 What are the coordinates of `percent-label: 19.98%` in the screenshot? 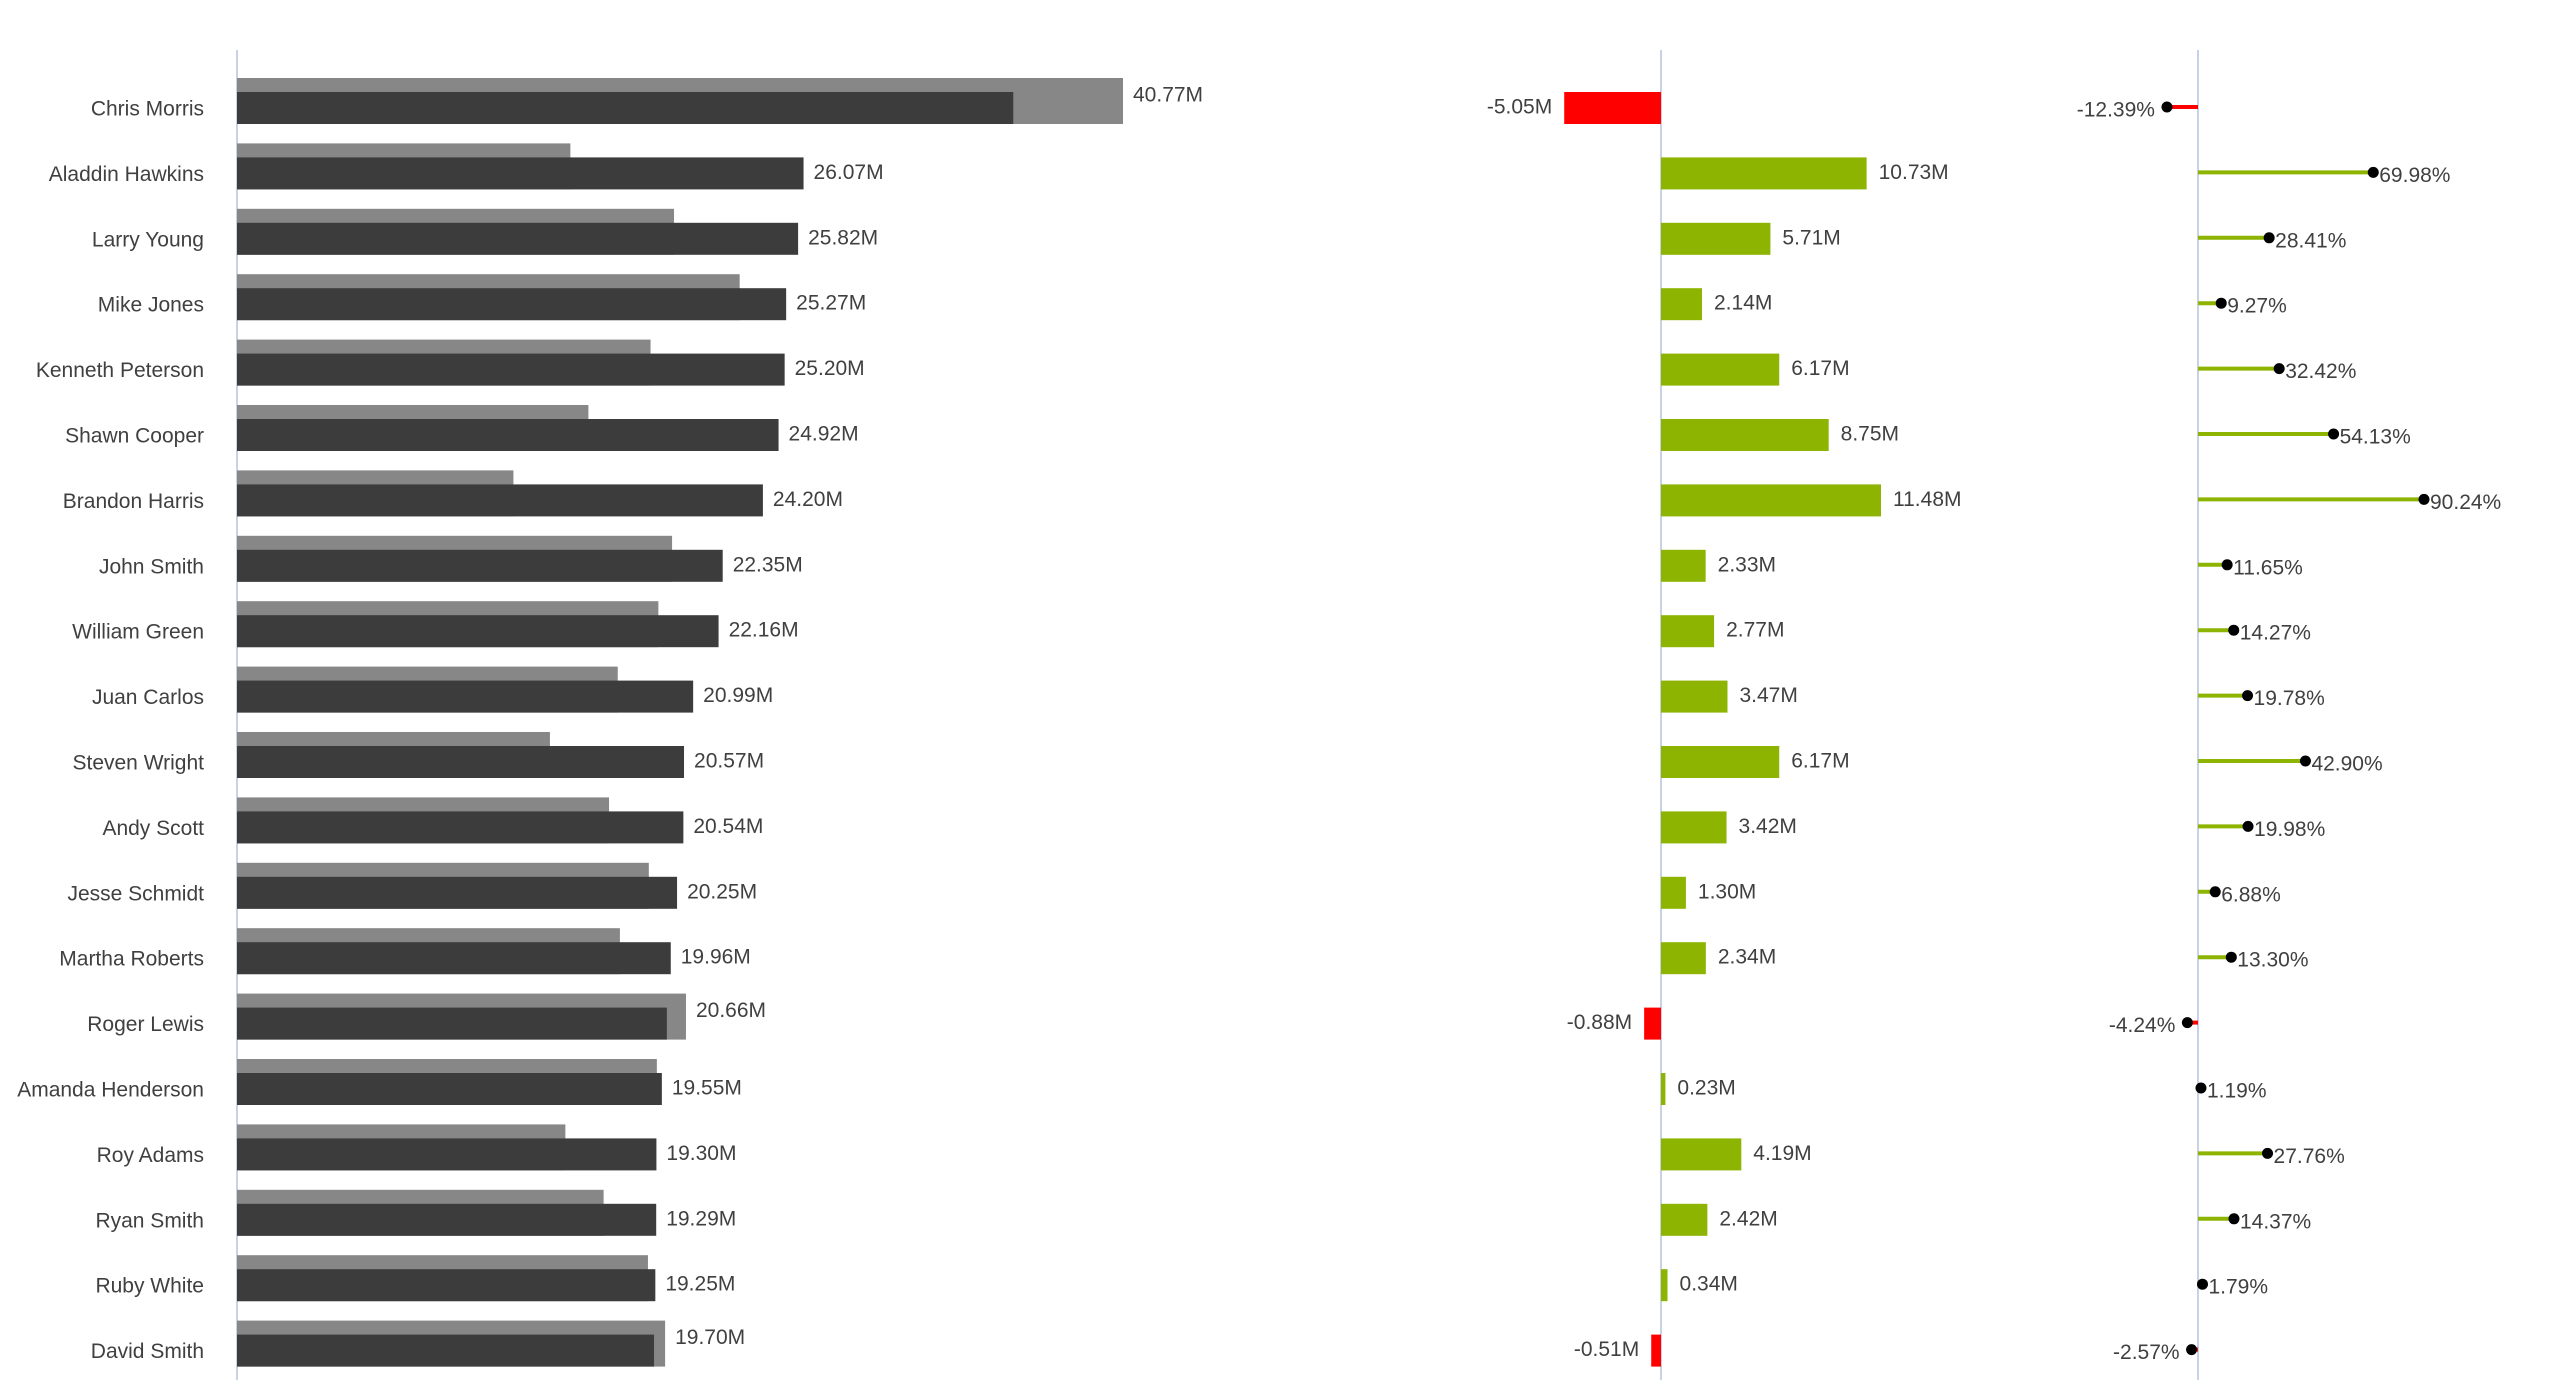 It's located at (2289, 829).